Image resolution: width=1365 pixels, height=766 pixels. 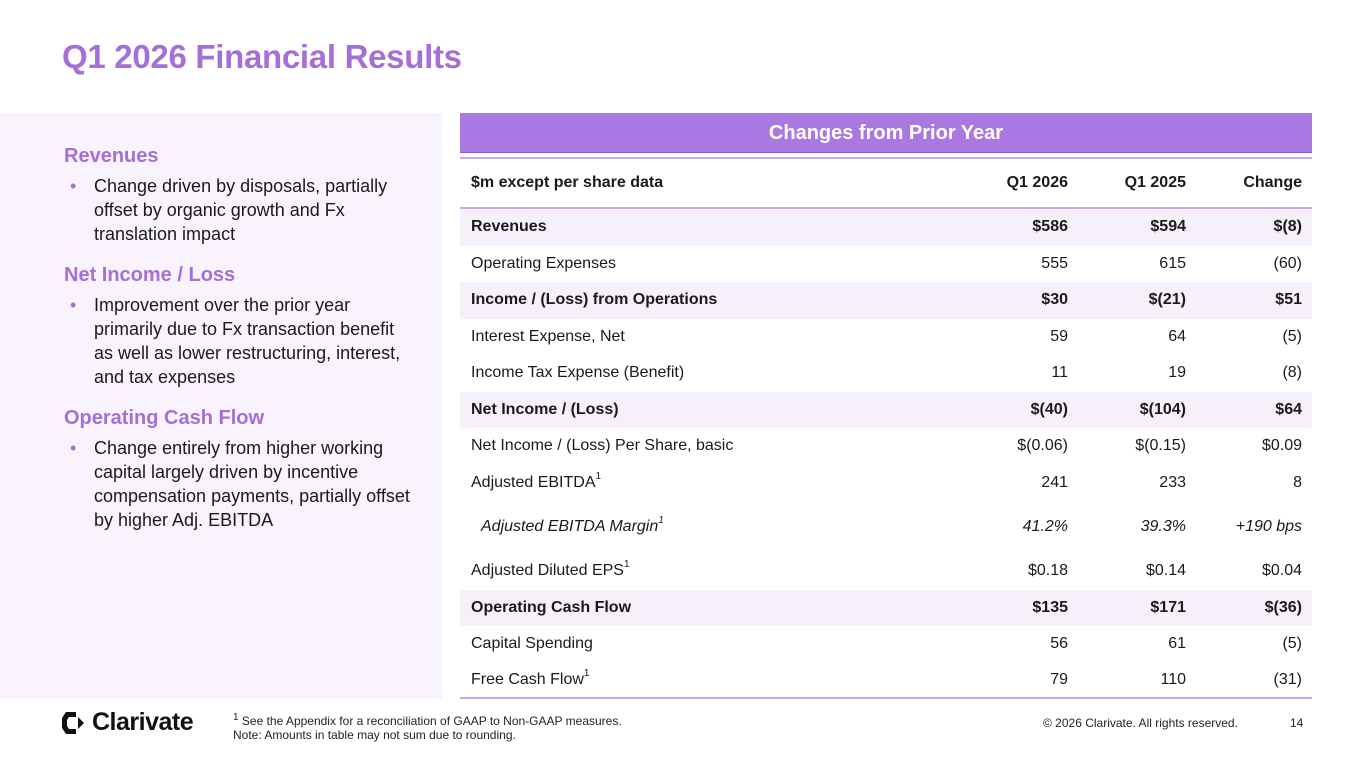 What do you see at coordinates (567, 182) in the screenshot?
I see `column-header-label: $m except per share data` at bounding box center [567, 182].